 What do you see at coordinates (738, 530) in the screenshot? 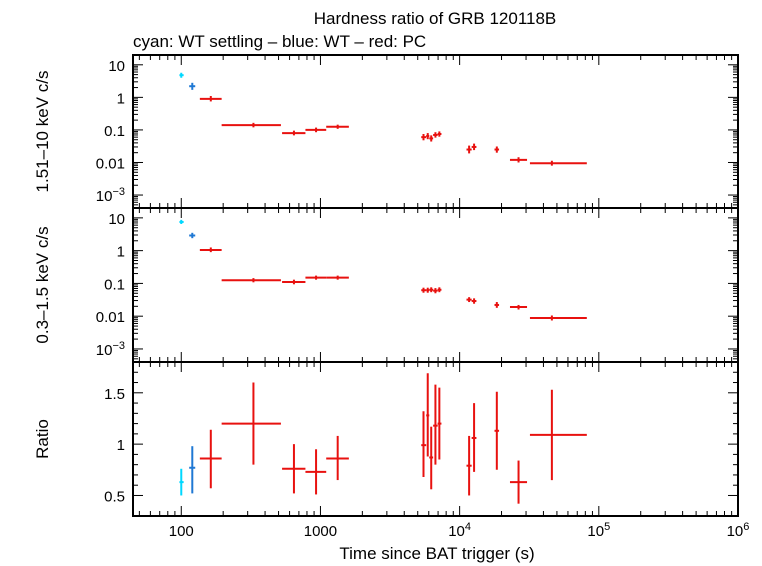
I see `x-tick-label: 10⁶` at bounding box center [738, 530].